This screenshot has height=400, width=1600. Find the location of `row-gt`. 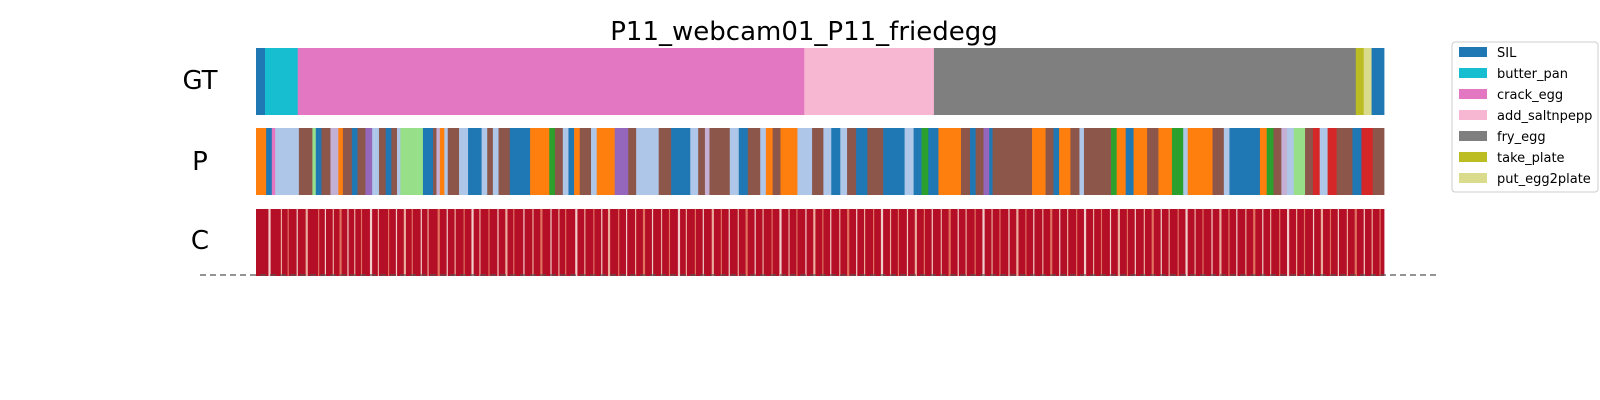

row-gt is located at coordinates (820, 81).